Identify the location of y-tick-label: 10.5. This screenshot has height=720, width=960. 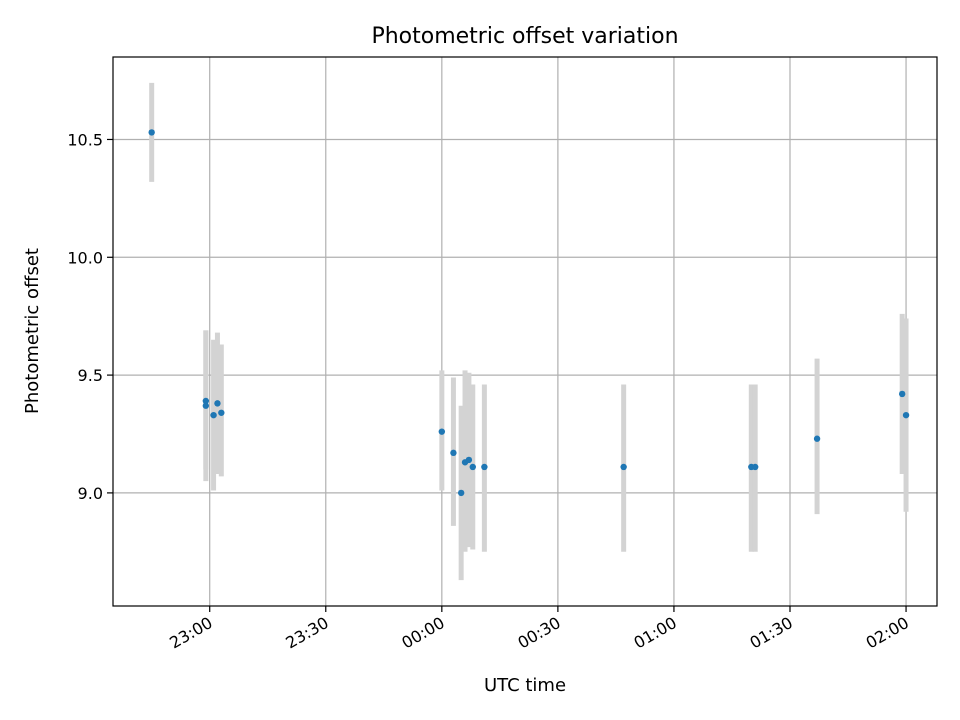
(85, 139).